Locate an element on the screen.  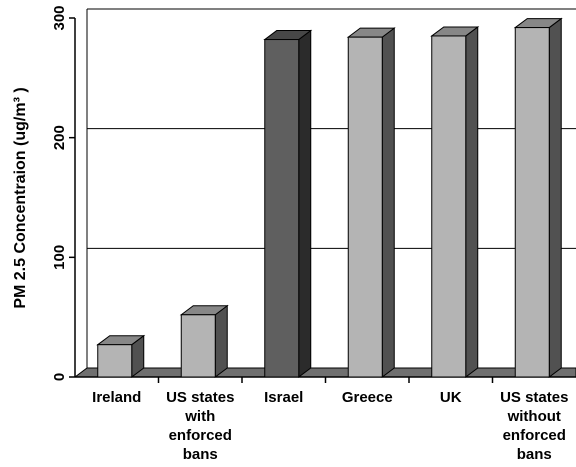
x-tick-label: US states without enforced bans is located at coordinates (534, 426).